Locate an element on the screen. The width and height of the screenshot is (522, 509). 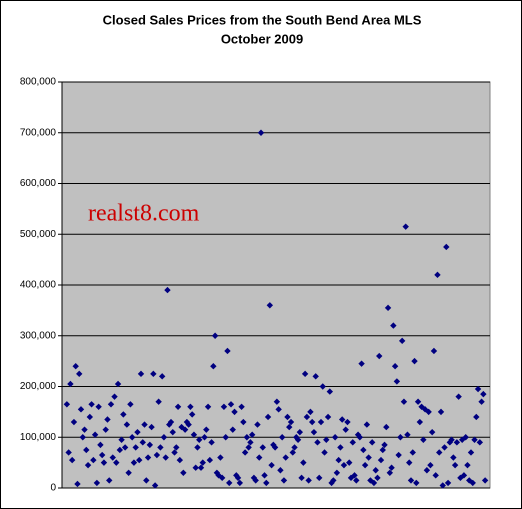
y-tick-label: 600,000 is located at coordinates (38, 183).